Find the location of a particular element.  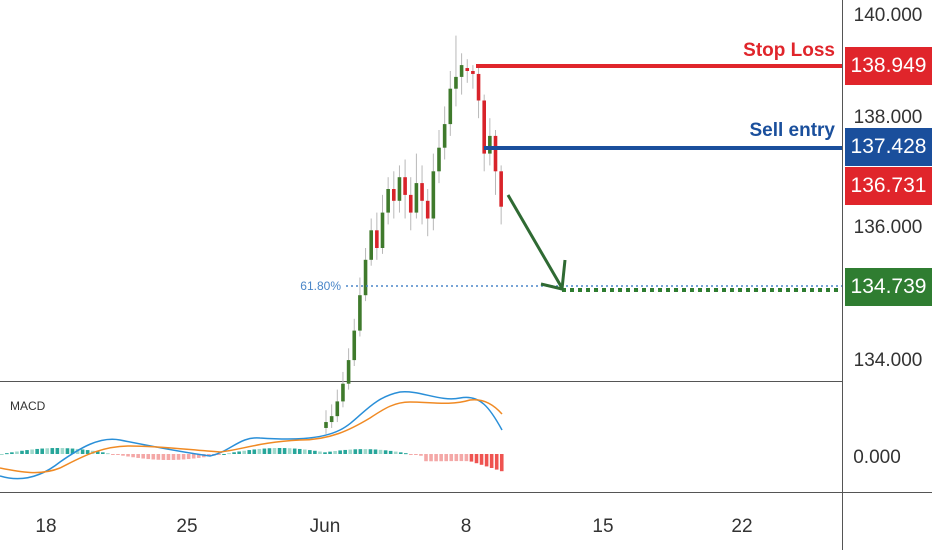

x-tick-label: 25 is located at coordinates (186, 526).